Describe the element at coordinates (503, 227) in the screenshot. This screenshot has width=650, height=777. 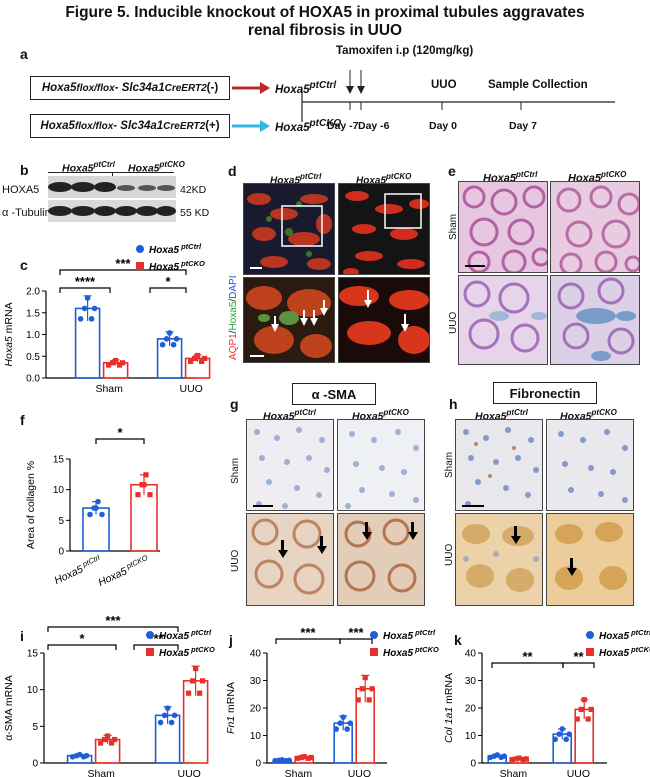
I see `histology-e-sham-ctrl` at that location.